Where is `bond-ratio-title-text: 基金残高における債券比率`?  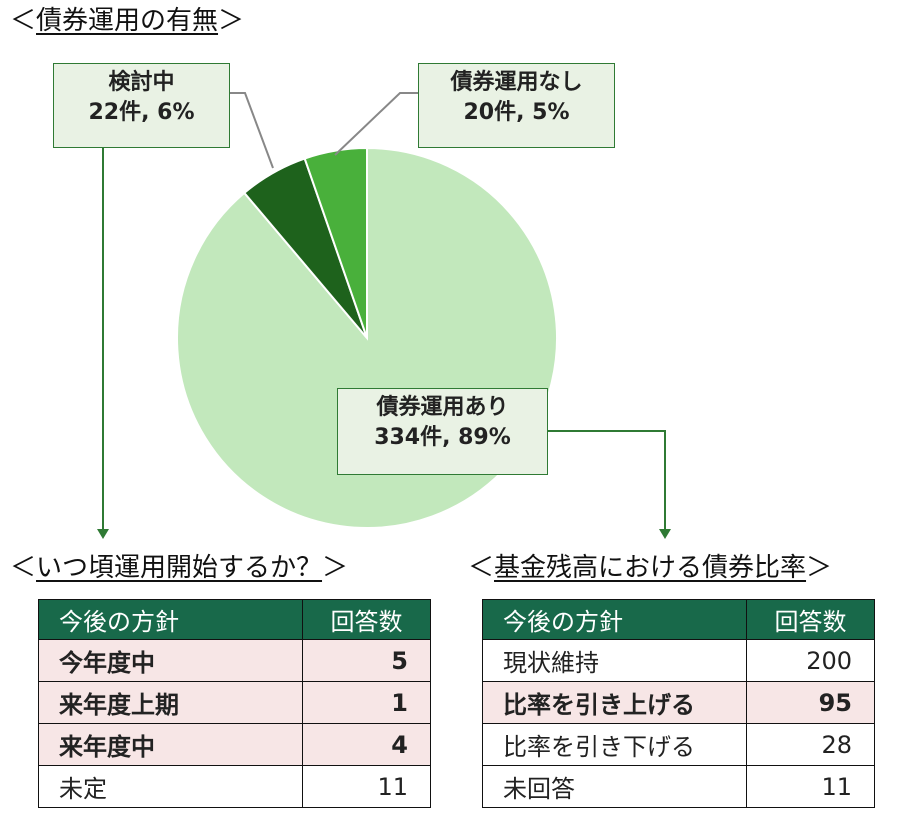 bond-ratio-title-text: 基金残高における債券比率 is located at coordinates (650, 568).